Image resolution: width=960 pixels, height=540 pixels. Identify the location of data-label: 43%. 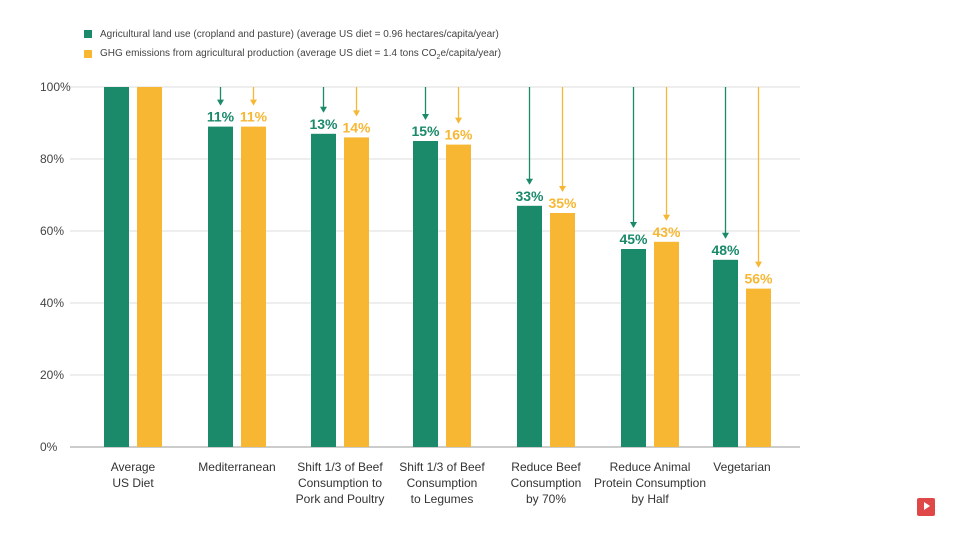
(666, 232).